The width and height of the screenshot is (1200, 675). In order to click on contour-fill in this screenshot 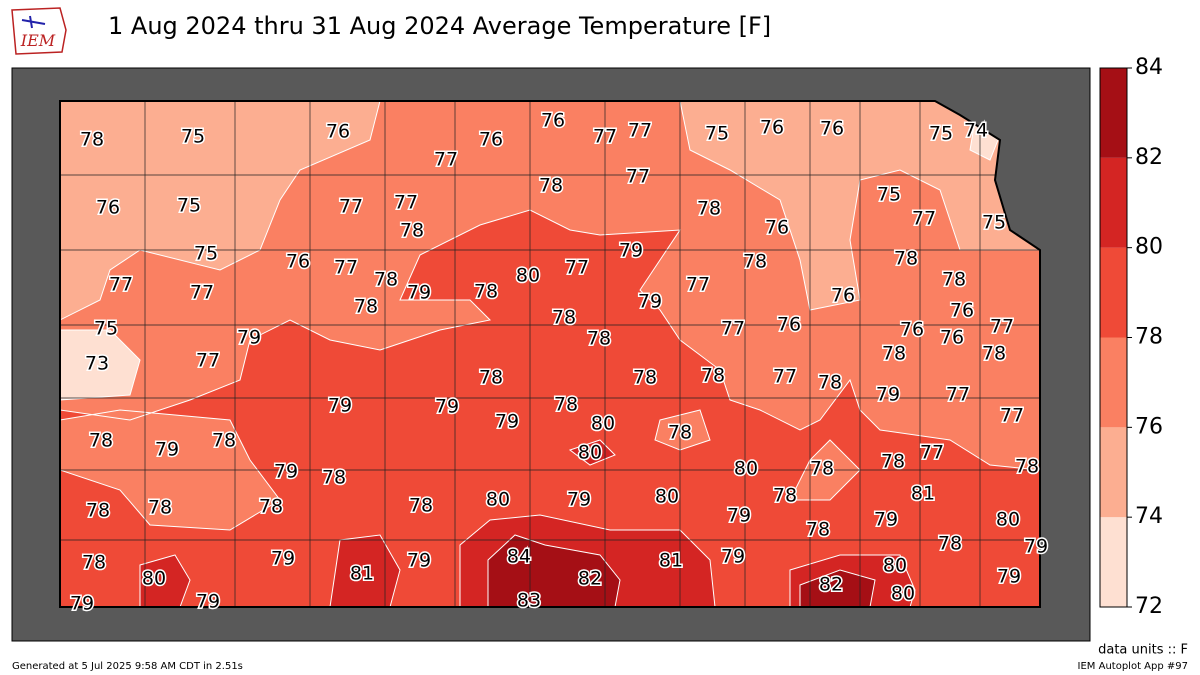, I will do `click(681, 570)`.